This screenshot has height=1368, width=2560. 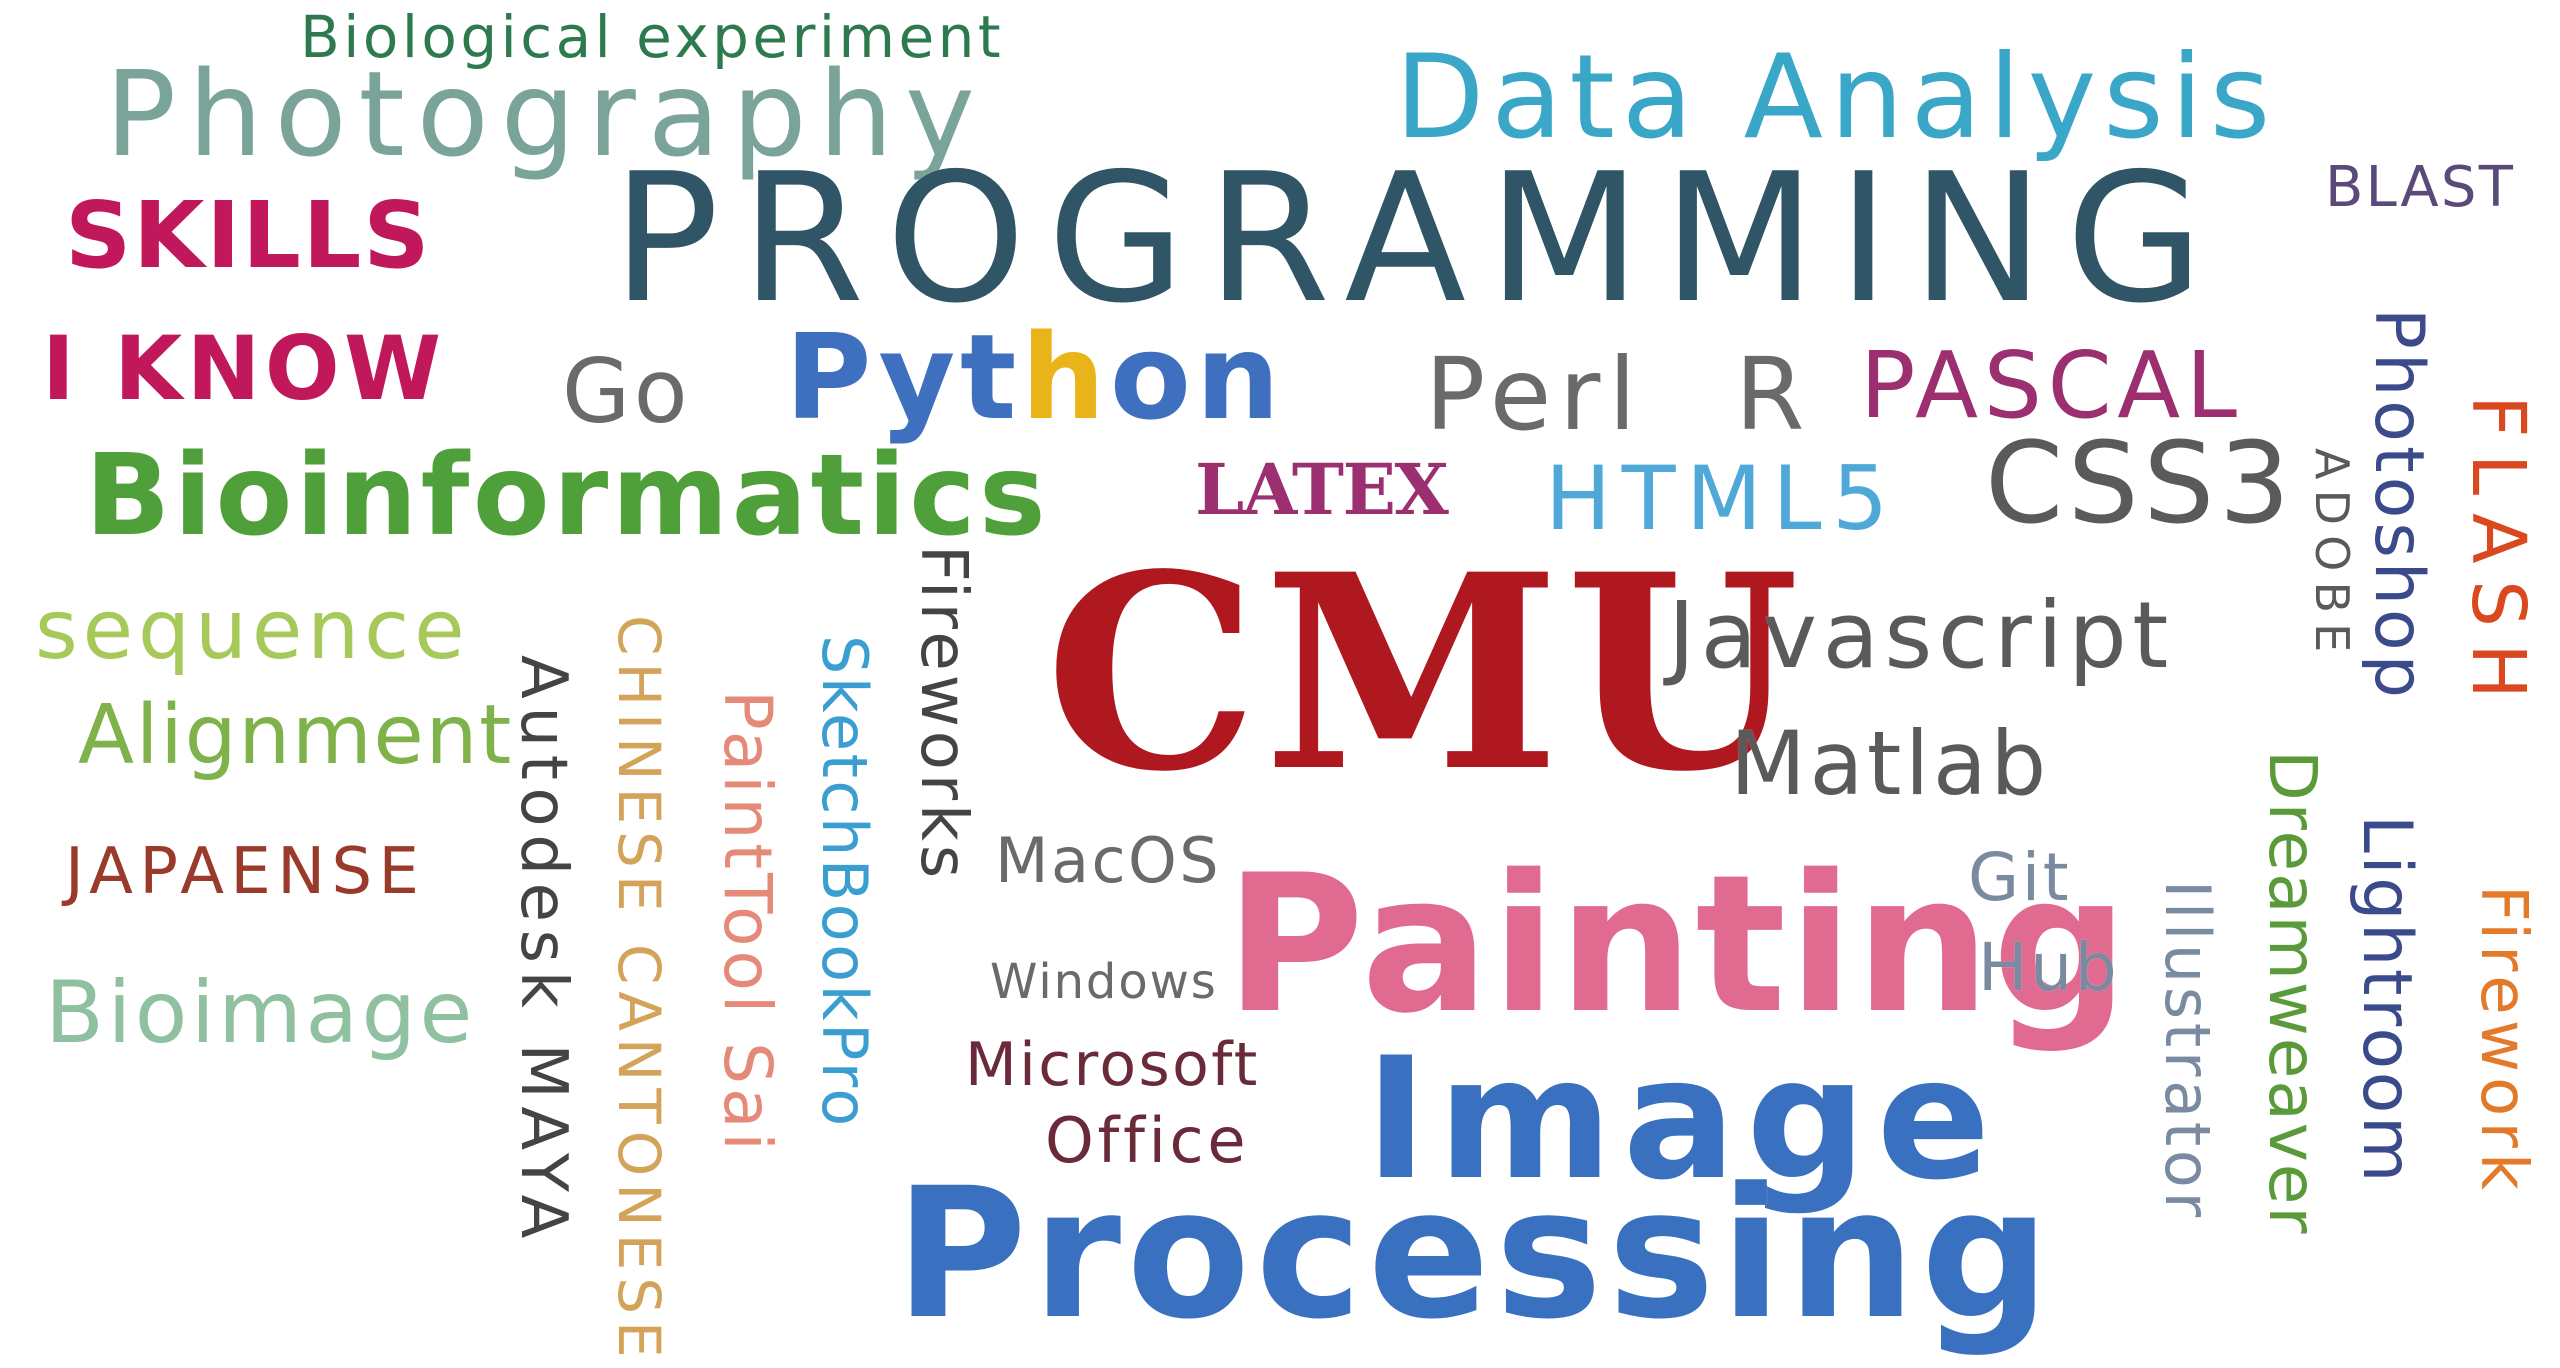 I want to click on word-python: Python, so click(x=1034, y=377).